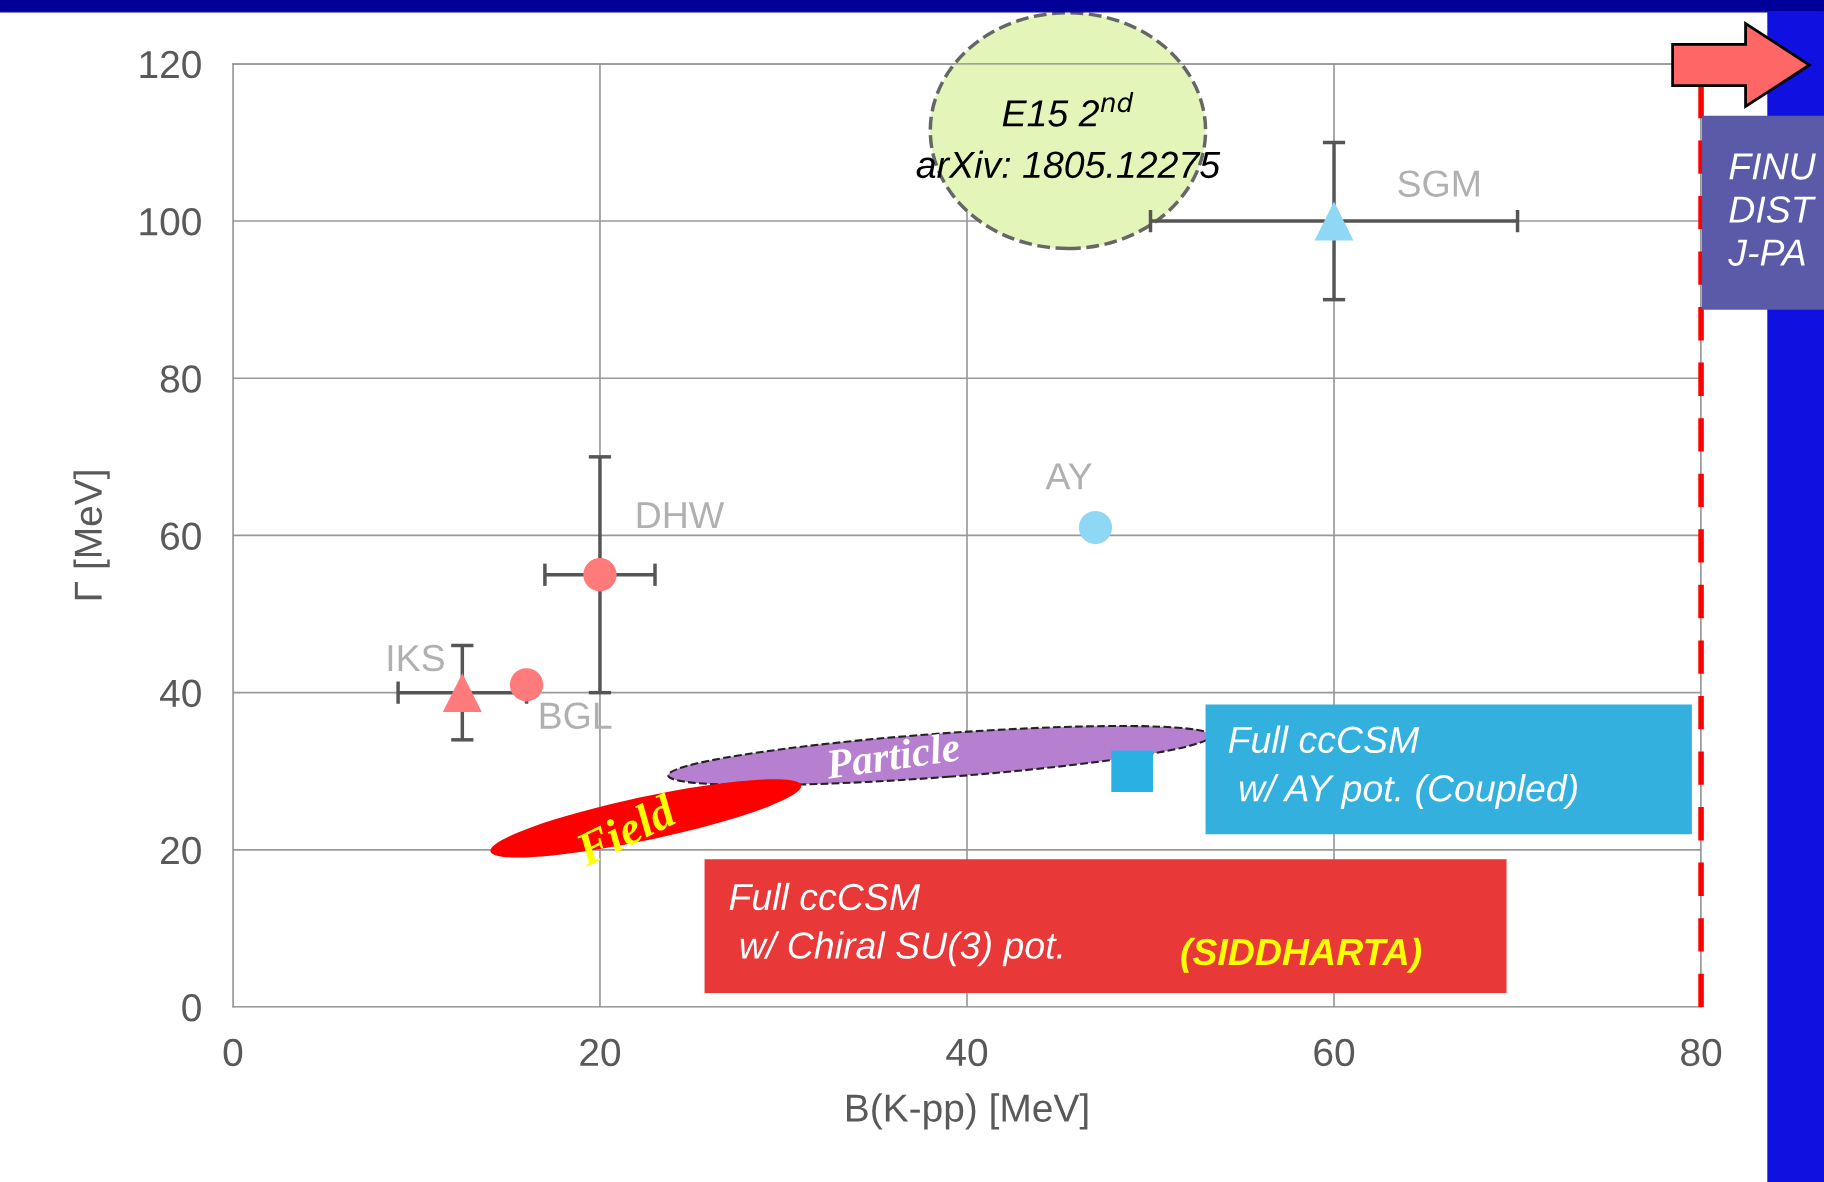  Describe the element at coordinates (626, 830) in the screenshot. I see `annotation: Field` at that location.